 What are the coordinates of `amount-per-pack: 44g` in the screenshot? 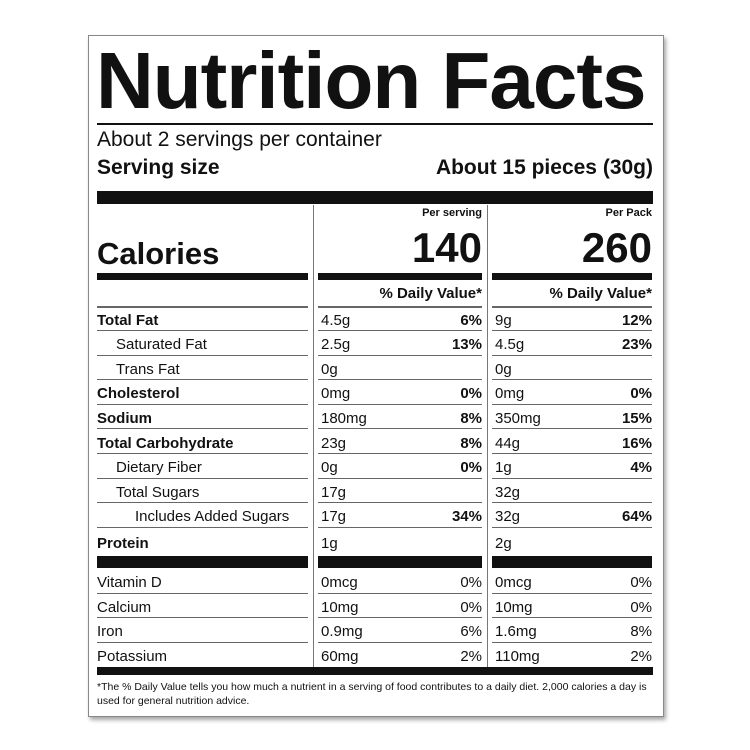 It's located at (508, 443).